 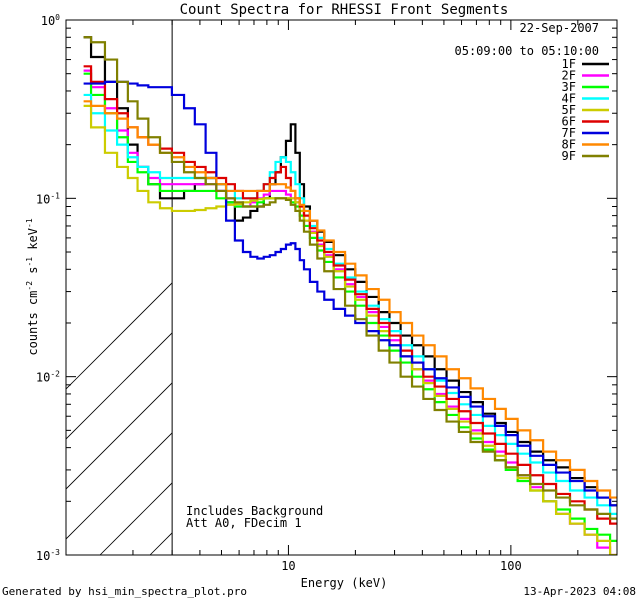 I want to click on footer-generated-by: Generated by hsi_min_spectra_plot.pro, so click(x=124, y=591).